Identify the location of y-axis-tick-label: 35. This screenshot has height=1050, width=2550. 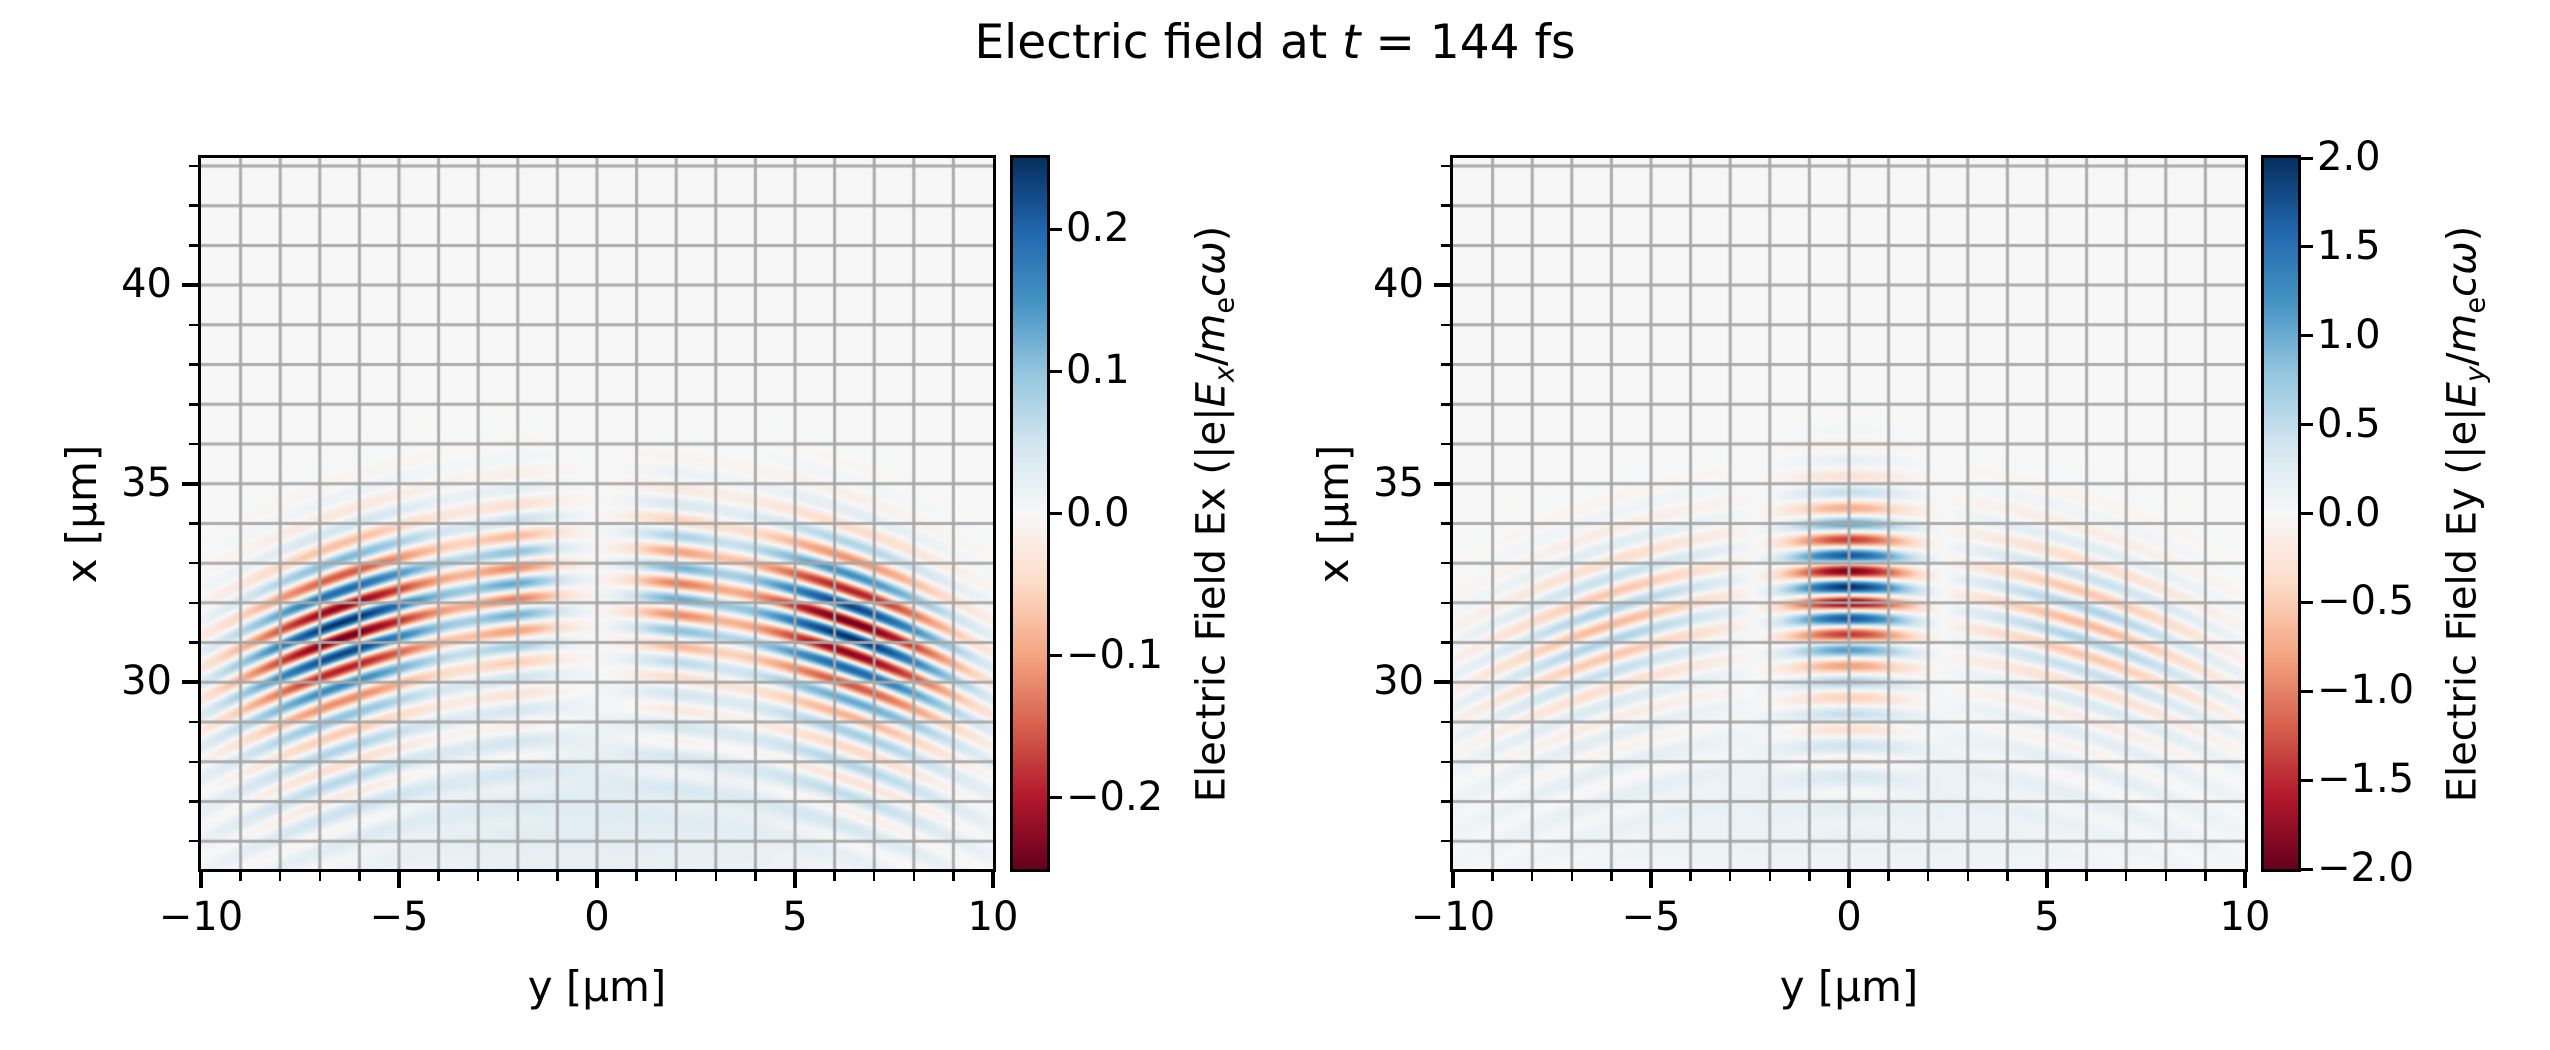
(146, 482).